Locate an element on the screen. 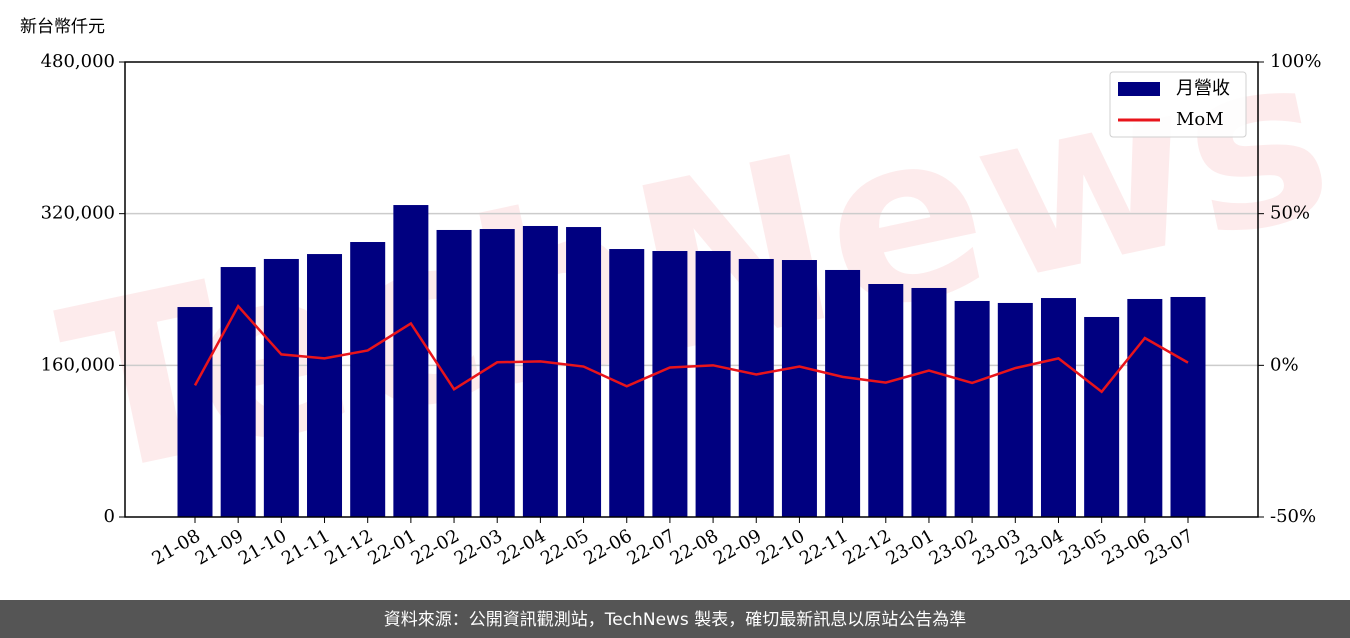 This screenshot has height=638, width=1350. x-tick-label: 21-12 is located at coordinates (348, 547).